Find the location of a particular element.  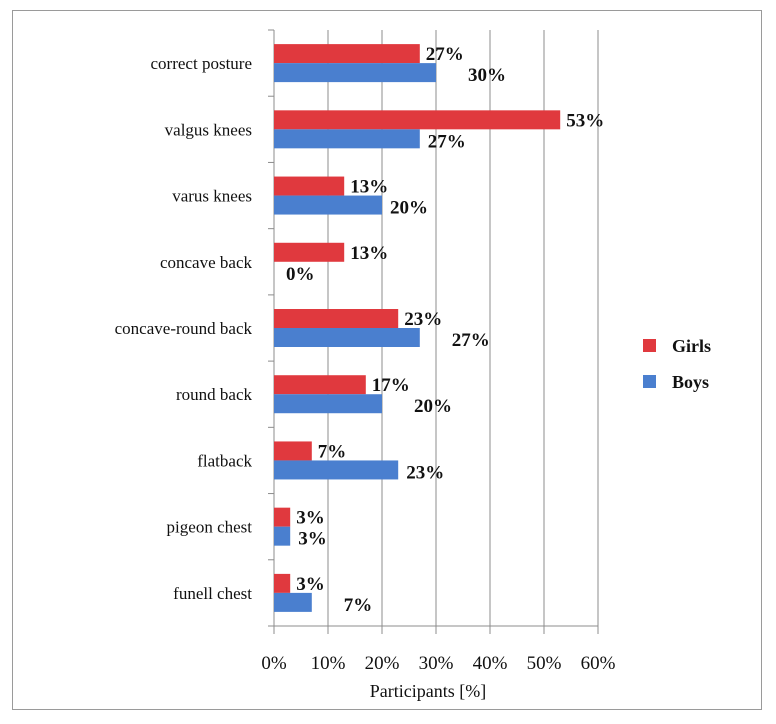

data-label-girls: 7% is located at coordinates (332, 451).